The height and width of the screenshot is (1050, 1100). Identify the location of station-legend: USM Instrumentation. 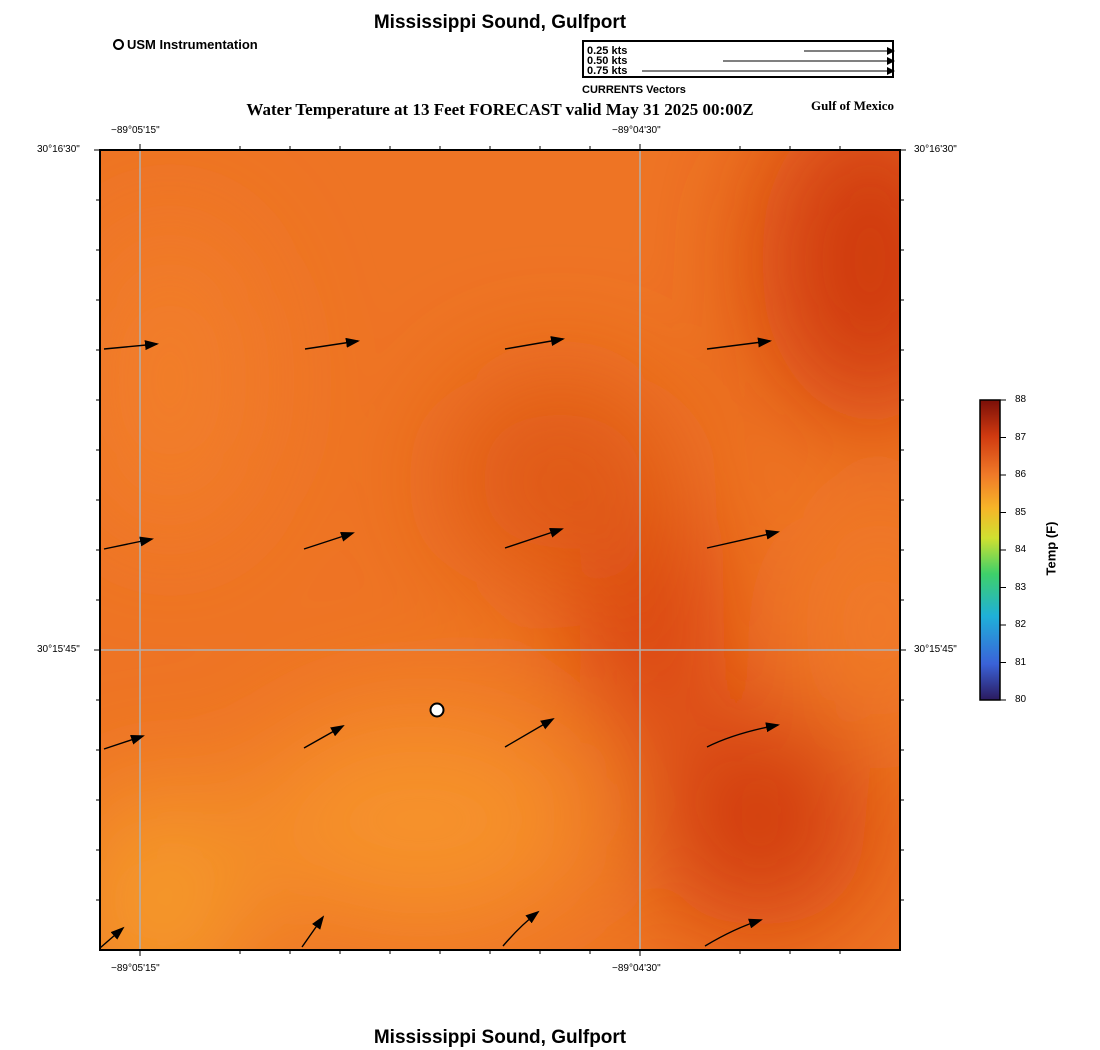
(185, 44).